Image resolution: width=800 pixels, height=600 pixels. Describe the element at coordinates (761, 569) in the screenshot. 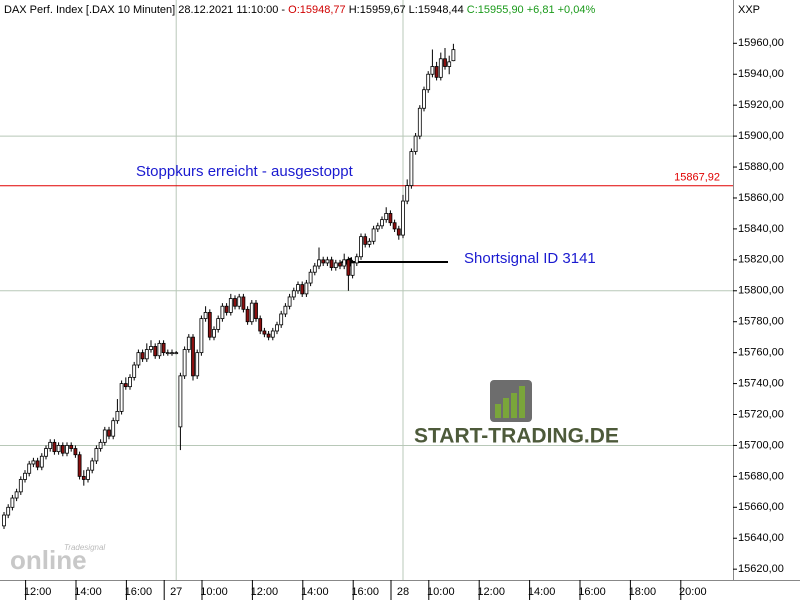

I see `y-tick-label: 15620,00` at that location.